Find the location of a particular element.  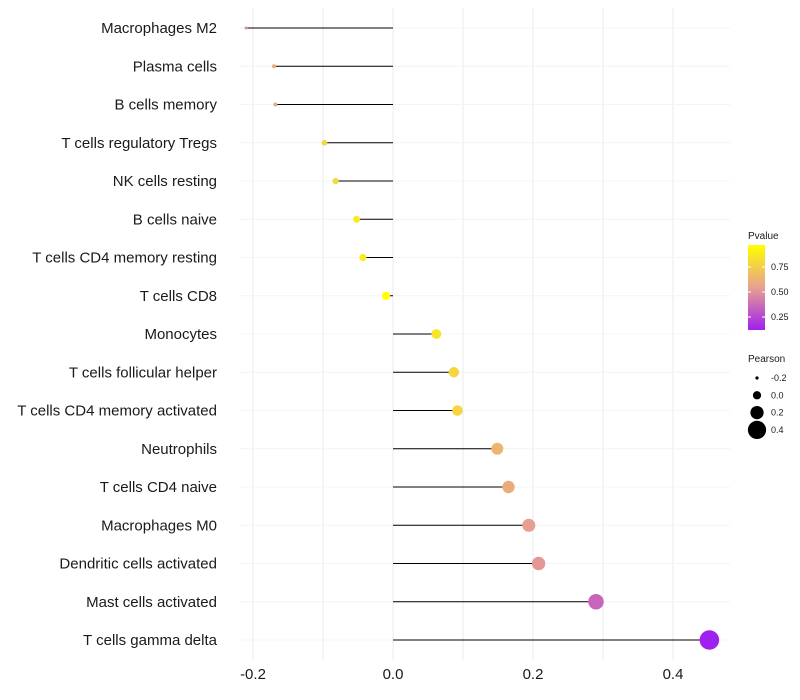

category-label: Monocytes is located at coordinates (180, 334).